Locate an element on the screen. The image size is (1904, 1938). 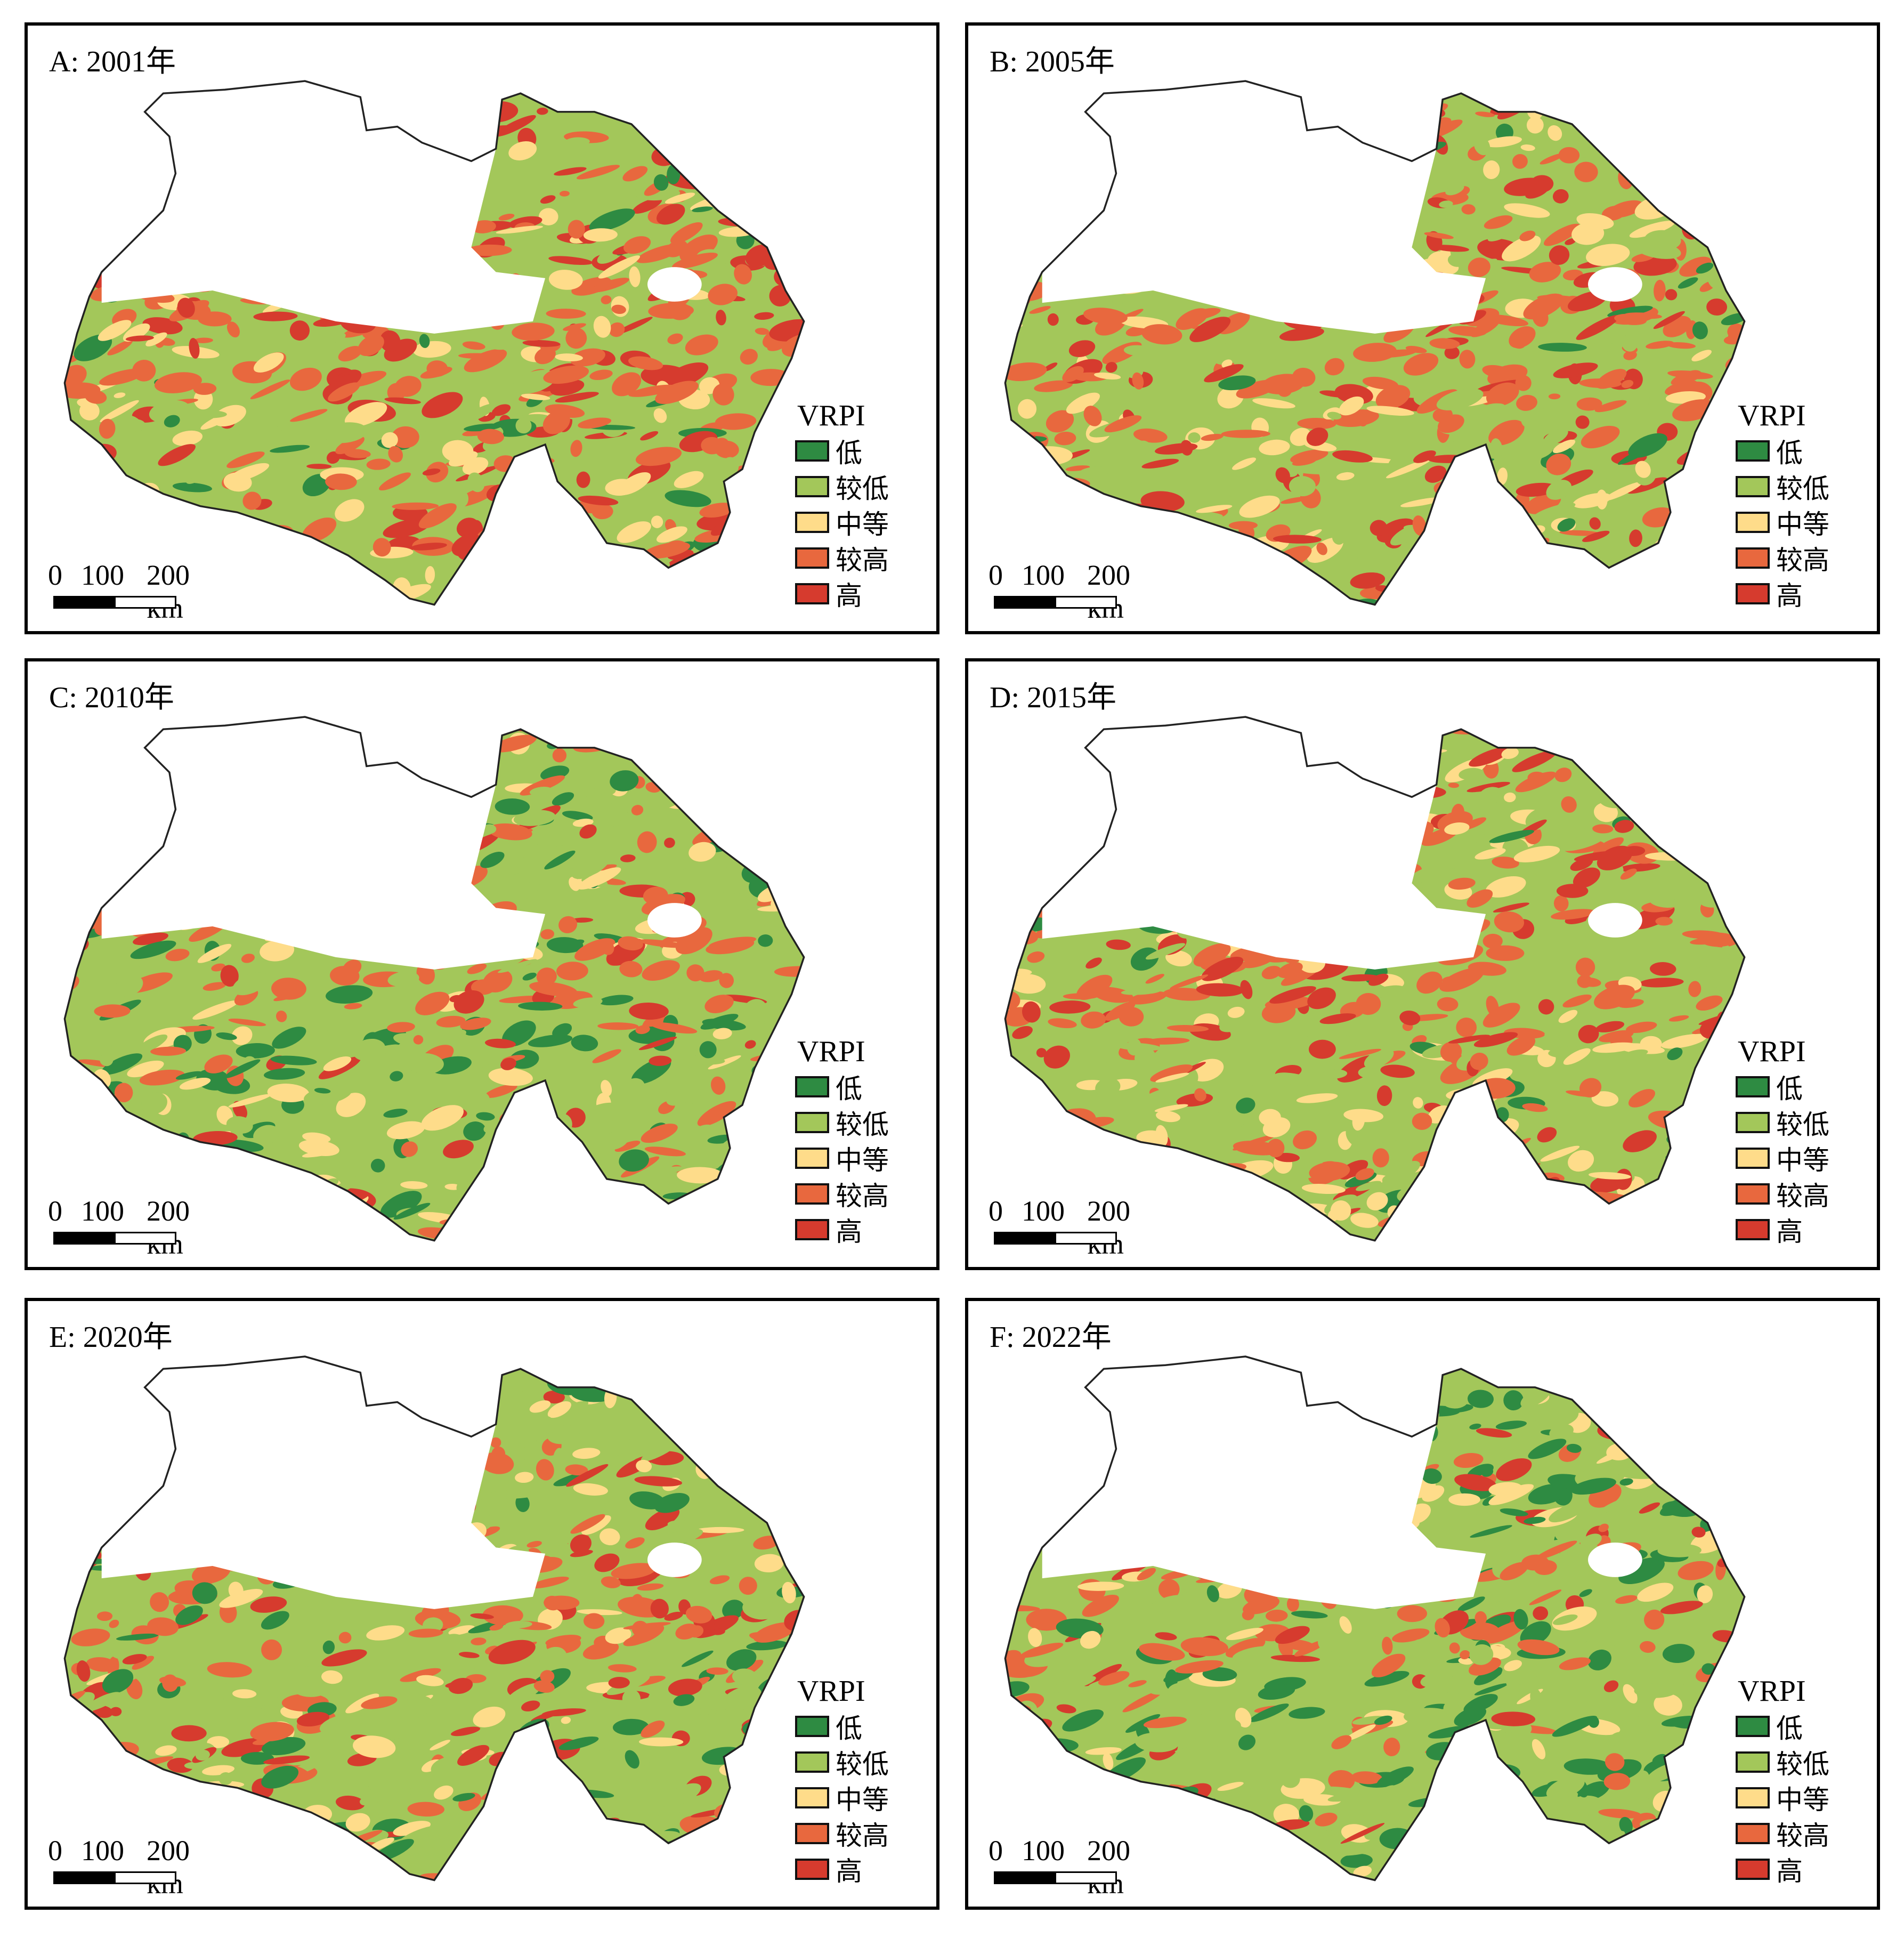
scale-bar: 0 100 200 km is located at coordinates (119, 1227).